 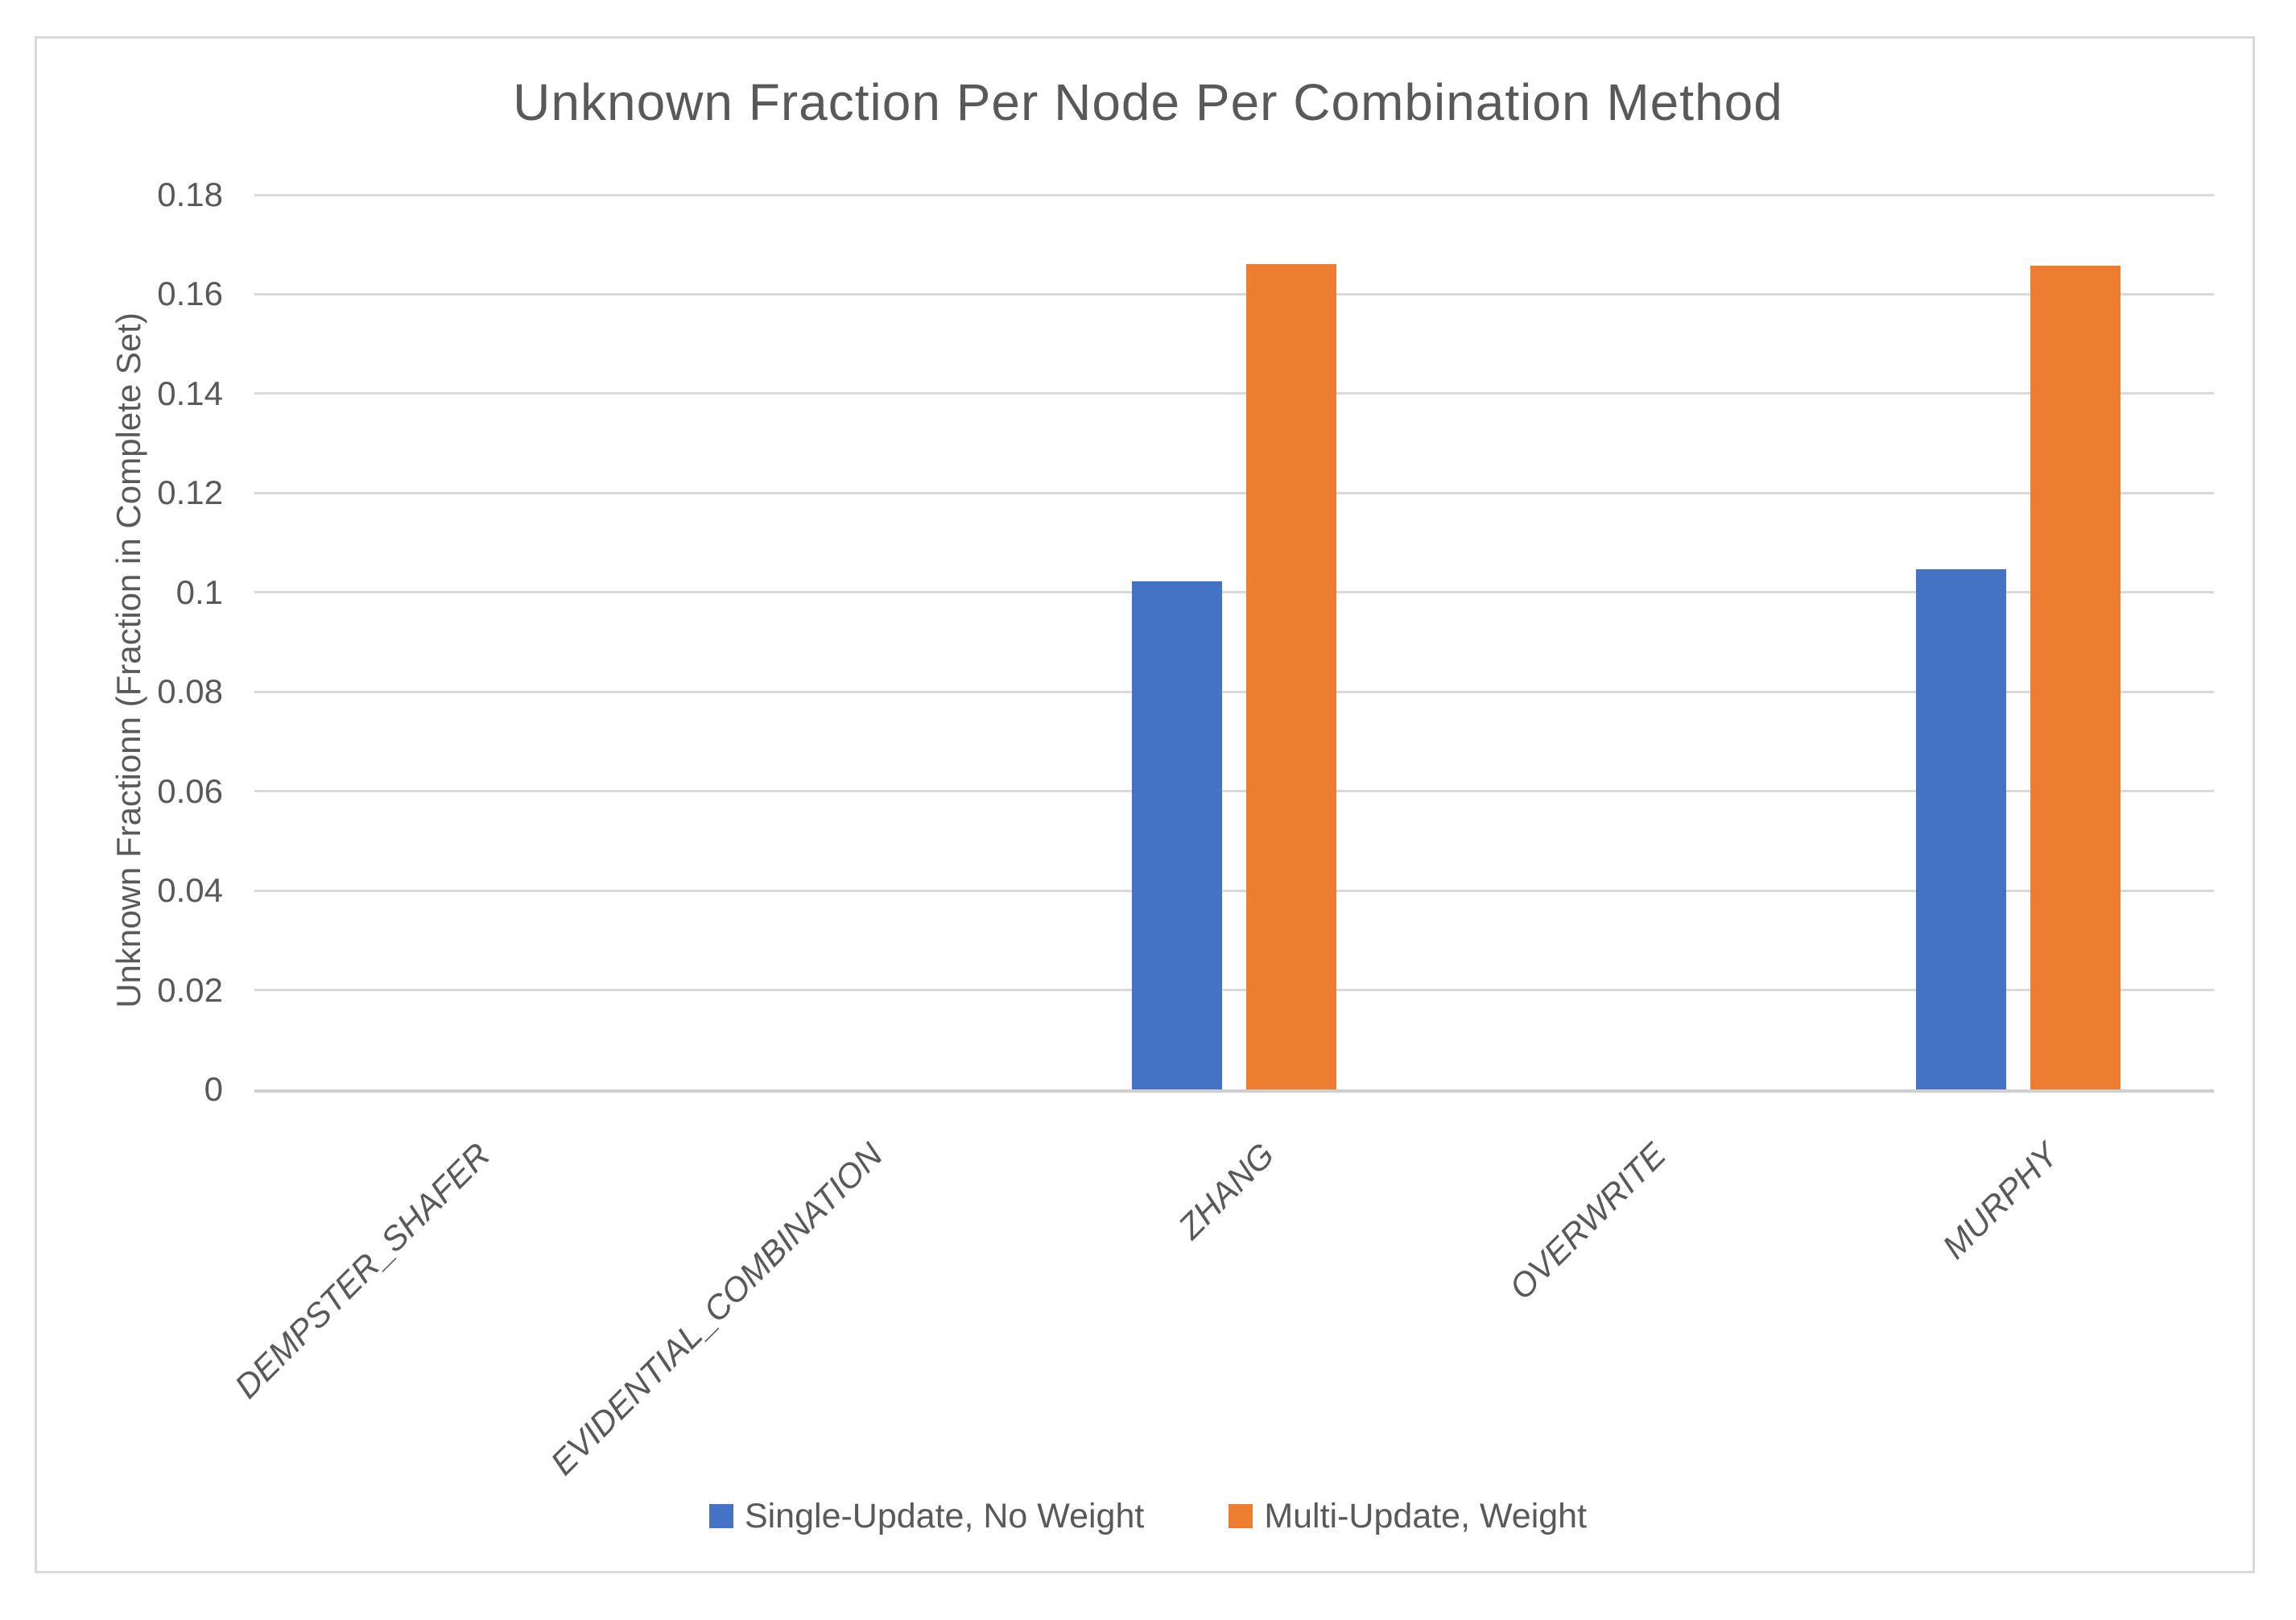 I want to click on x-axis-line, so click(x=1234, y=1091).